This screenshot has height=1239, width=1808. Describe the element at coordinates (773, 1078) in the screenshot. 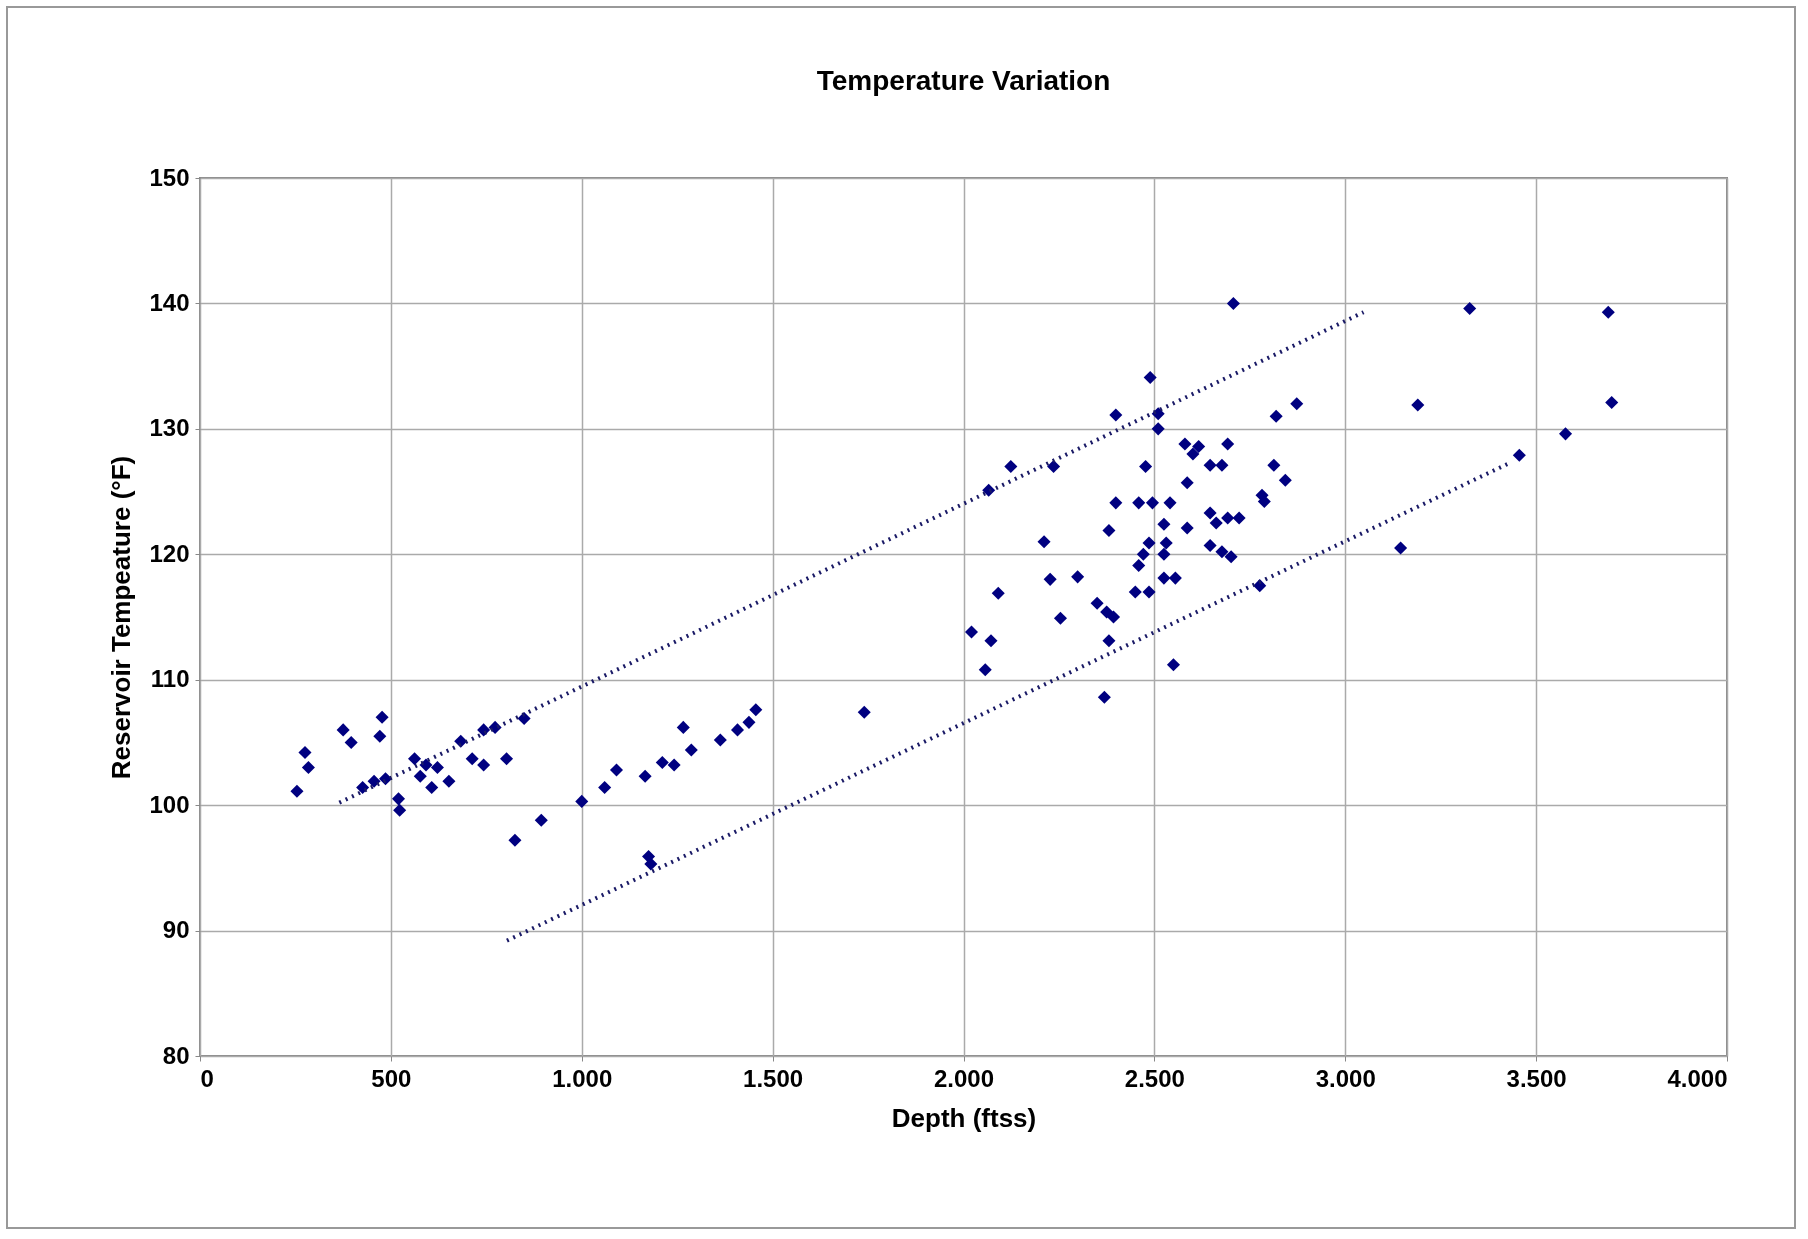

I see `x-tick-label: 1.500` at that location.